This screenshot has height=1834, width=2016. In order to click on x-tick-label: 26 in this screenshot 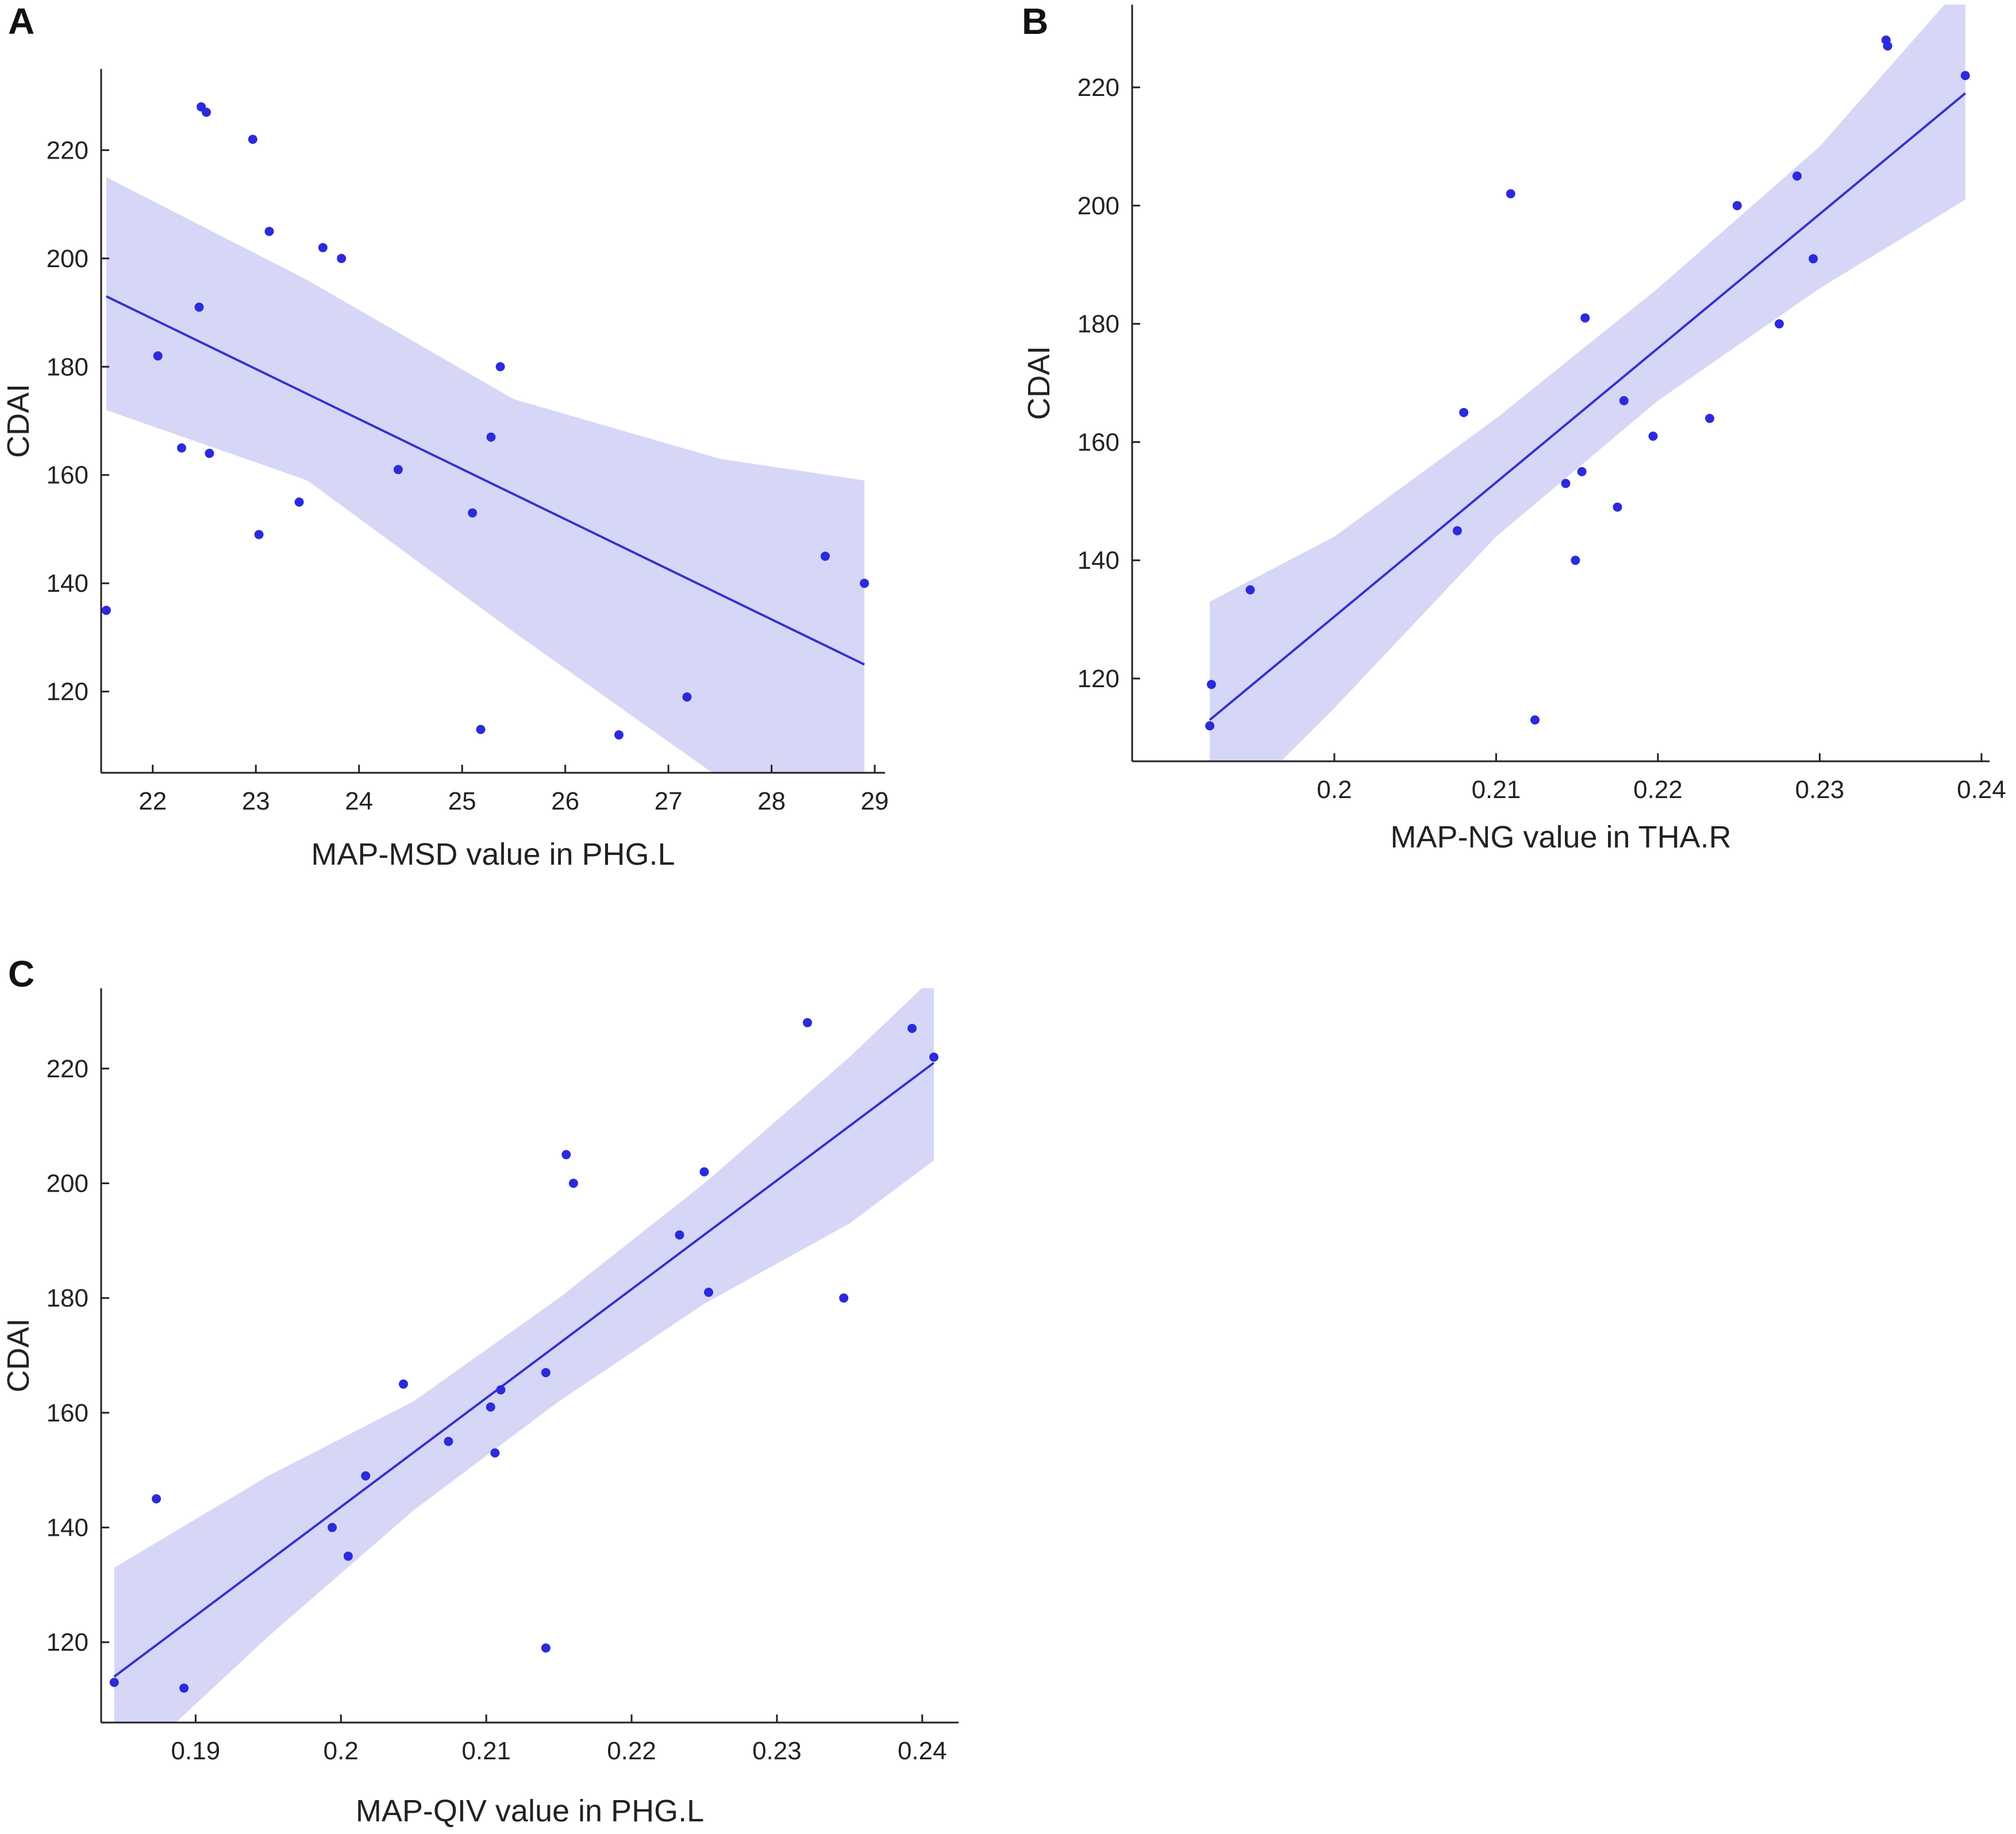, I will do `click(565, 801)`.